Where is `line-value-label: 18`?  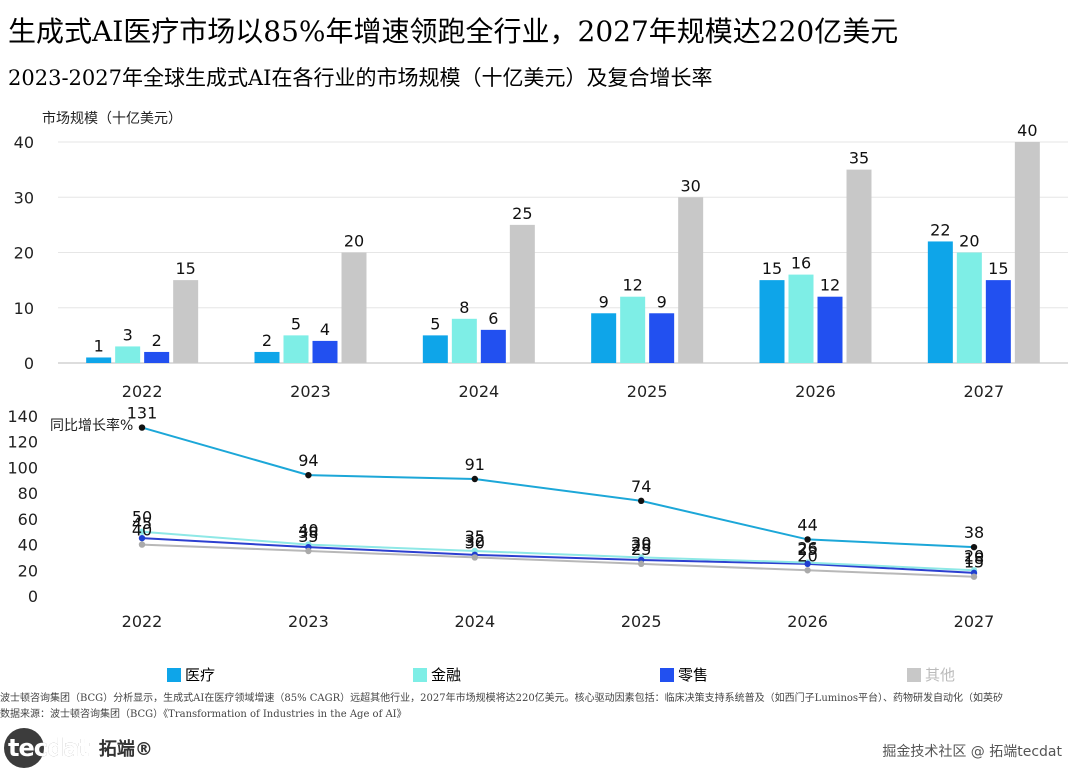 line-value-label: 18 is located at coordinates (974, 558).